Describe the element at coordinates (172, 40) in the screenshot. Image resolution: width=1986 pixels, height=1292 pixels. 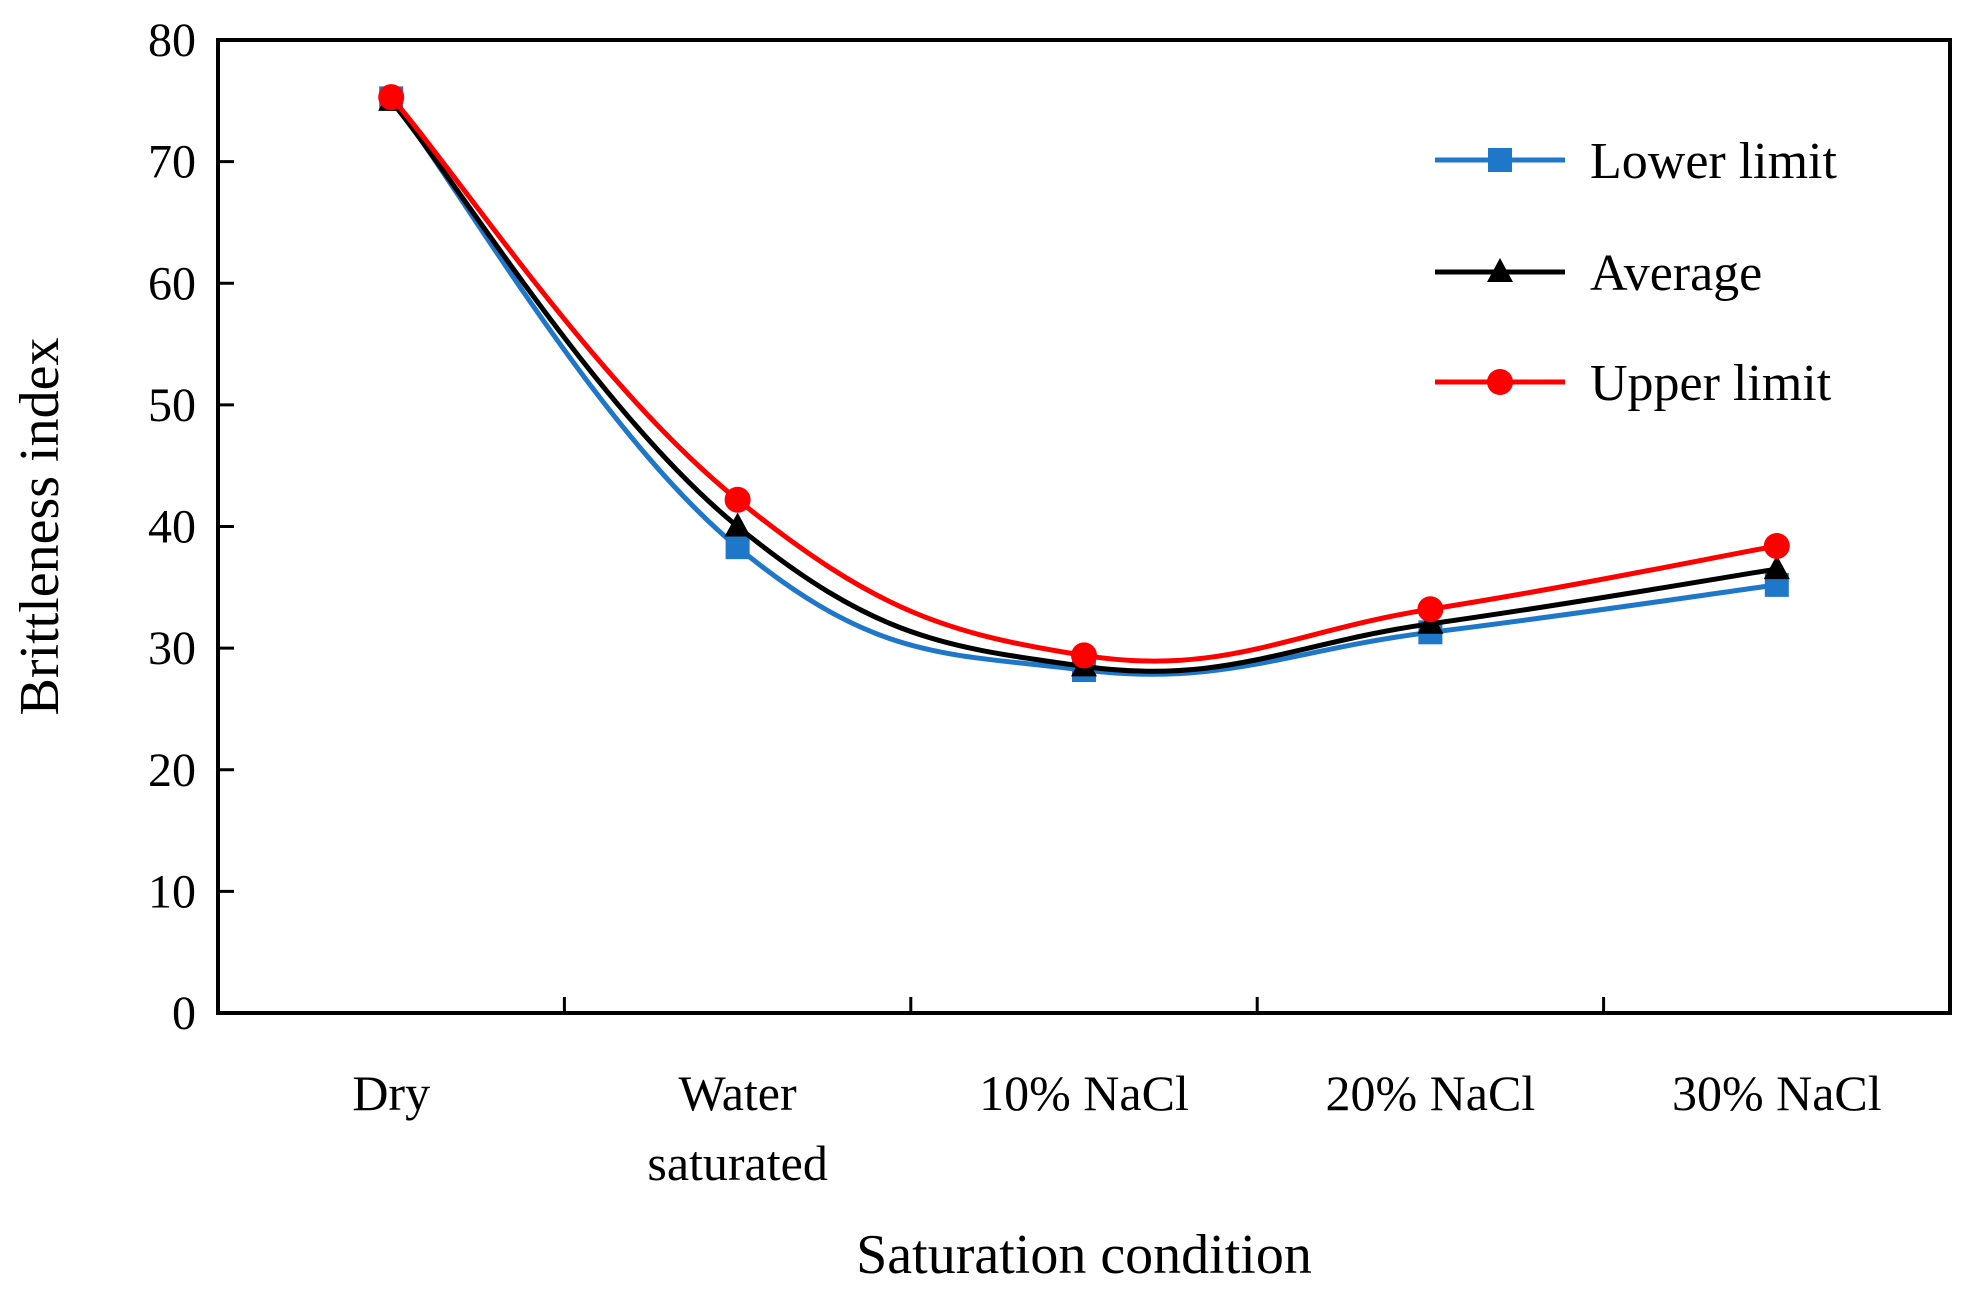
I see `y-tick-label: 80` at that location.